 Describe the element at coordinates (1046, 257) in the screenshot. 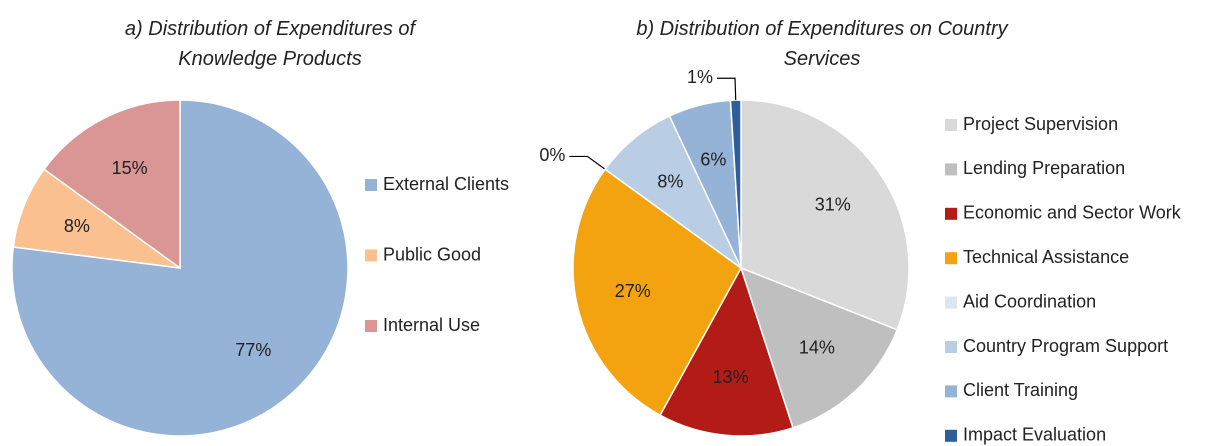

I see `legend-label: Technical Assistance` at that location.